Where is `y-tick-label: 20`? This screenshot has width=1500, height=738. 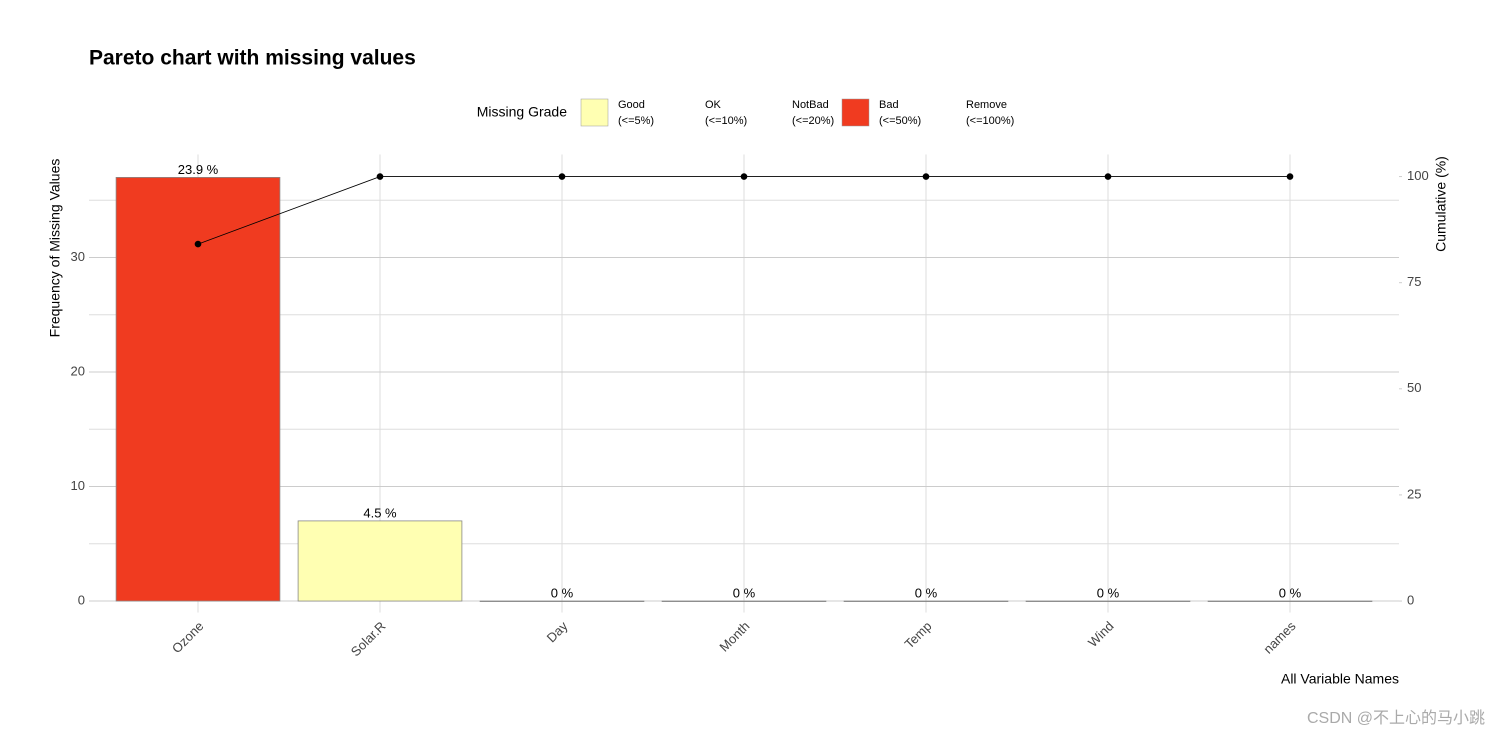
y-tick-label: 20 is located at coordinates (78, 370).